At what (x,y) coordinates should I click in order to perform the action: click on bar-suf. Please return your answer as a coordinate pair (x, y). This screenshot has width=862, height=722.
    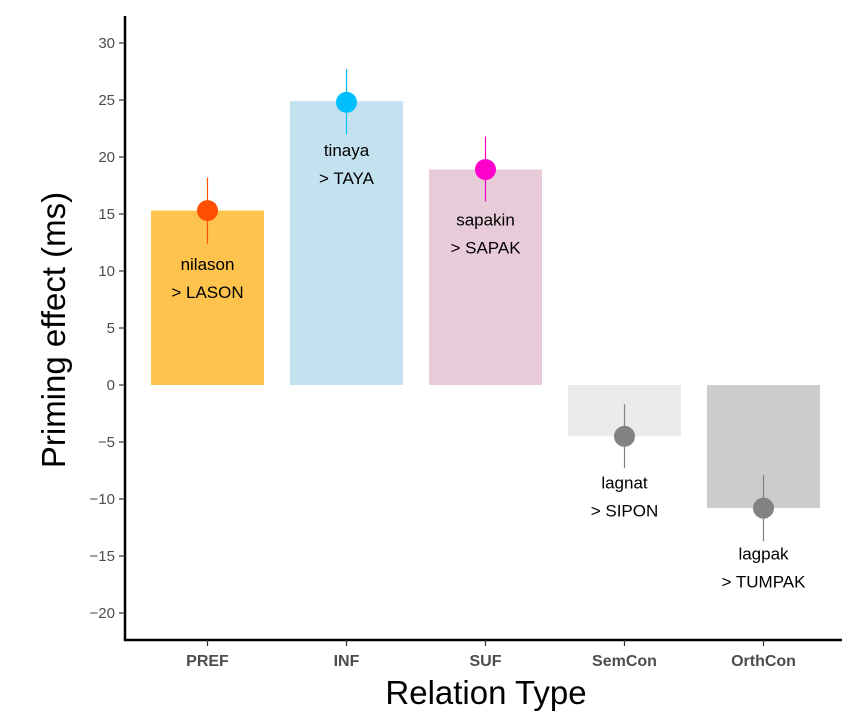
    Looking at the image, I should click on (485, 277).